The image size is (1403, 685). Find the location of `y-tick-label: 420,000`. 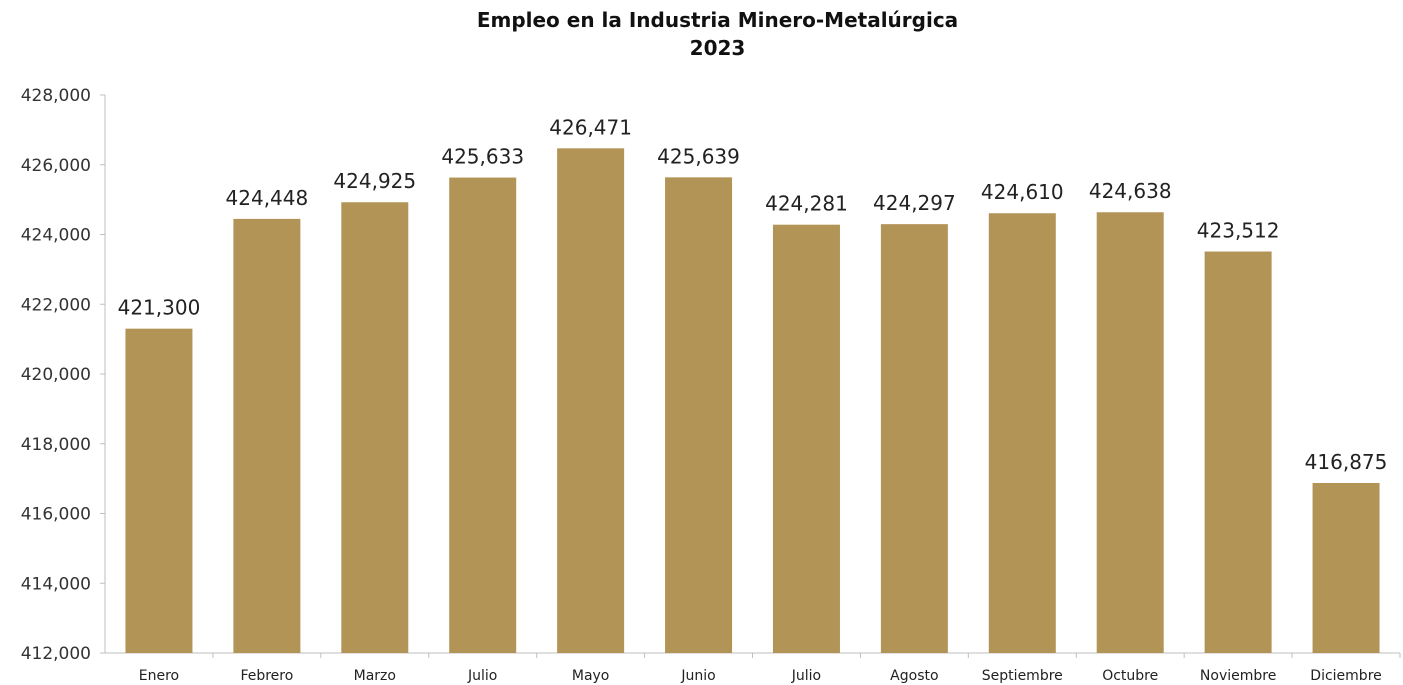

y-tick-label: 420,000 is located at coordinates (56, 375).